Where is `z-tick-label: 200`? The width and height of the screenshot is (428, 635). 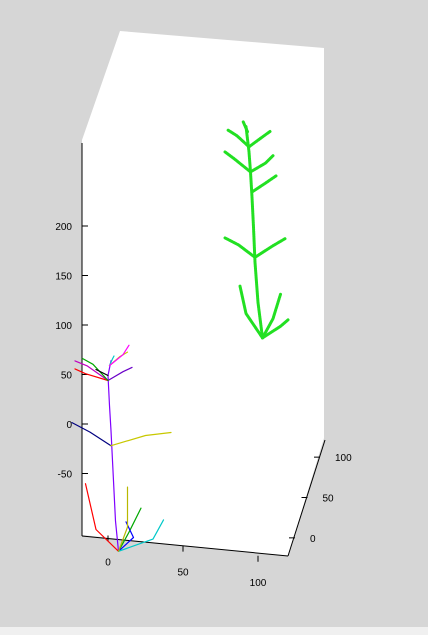 z-tick-label: 200 is located at coordinates (63, 227).